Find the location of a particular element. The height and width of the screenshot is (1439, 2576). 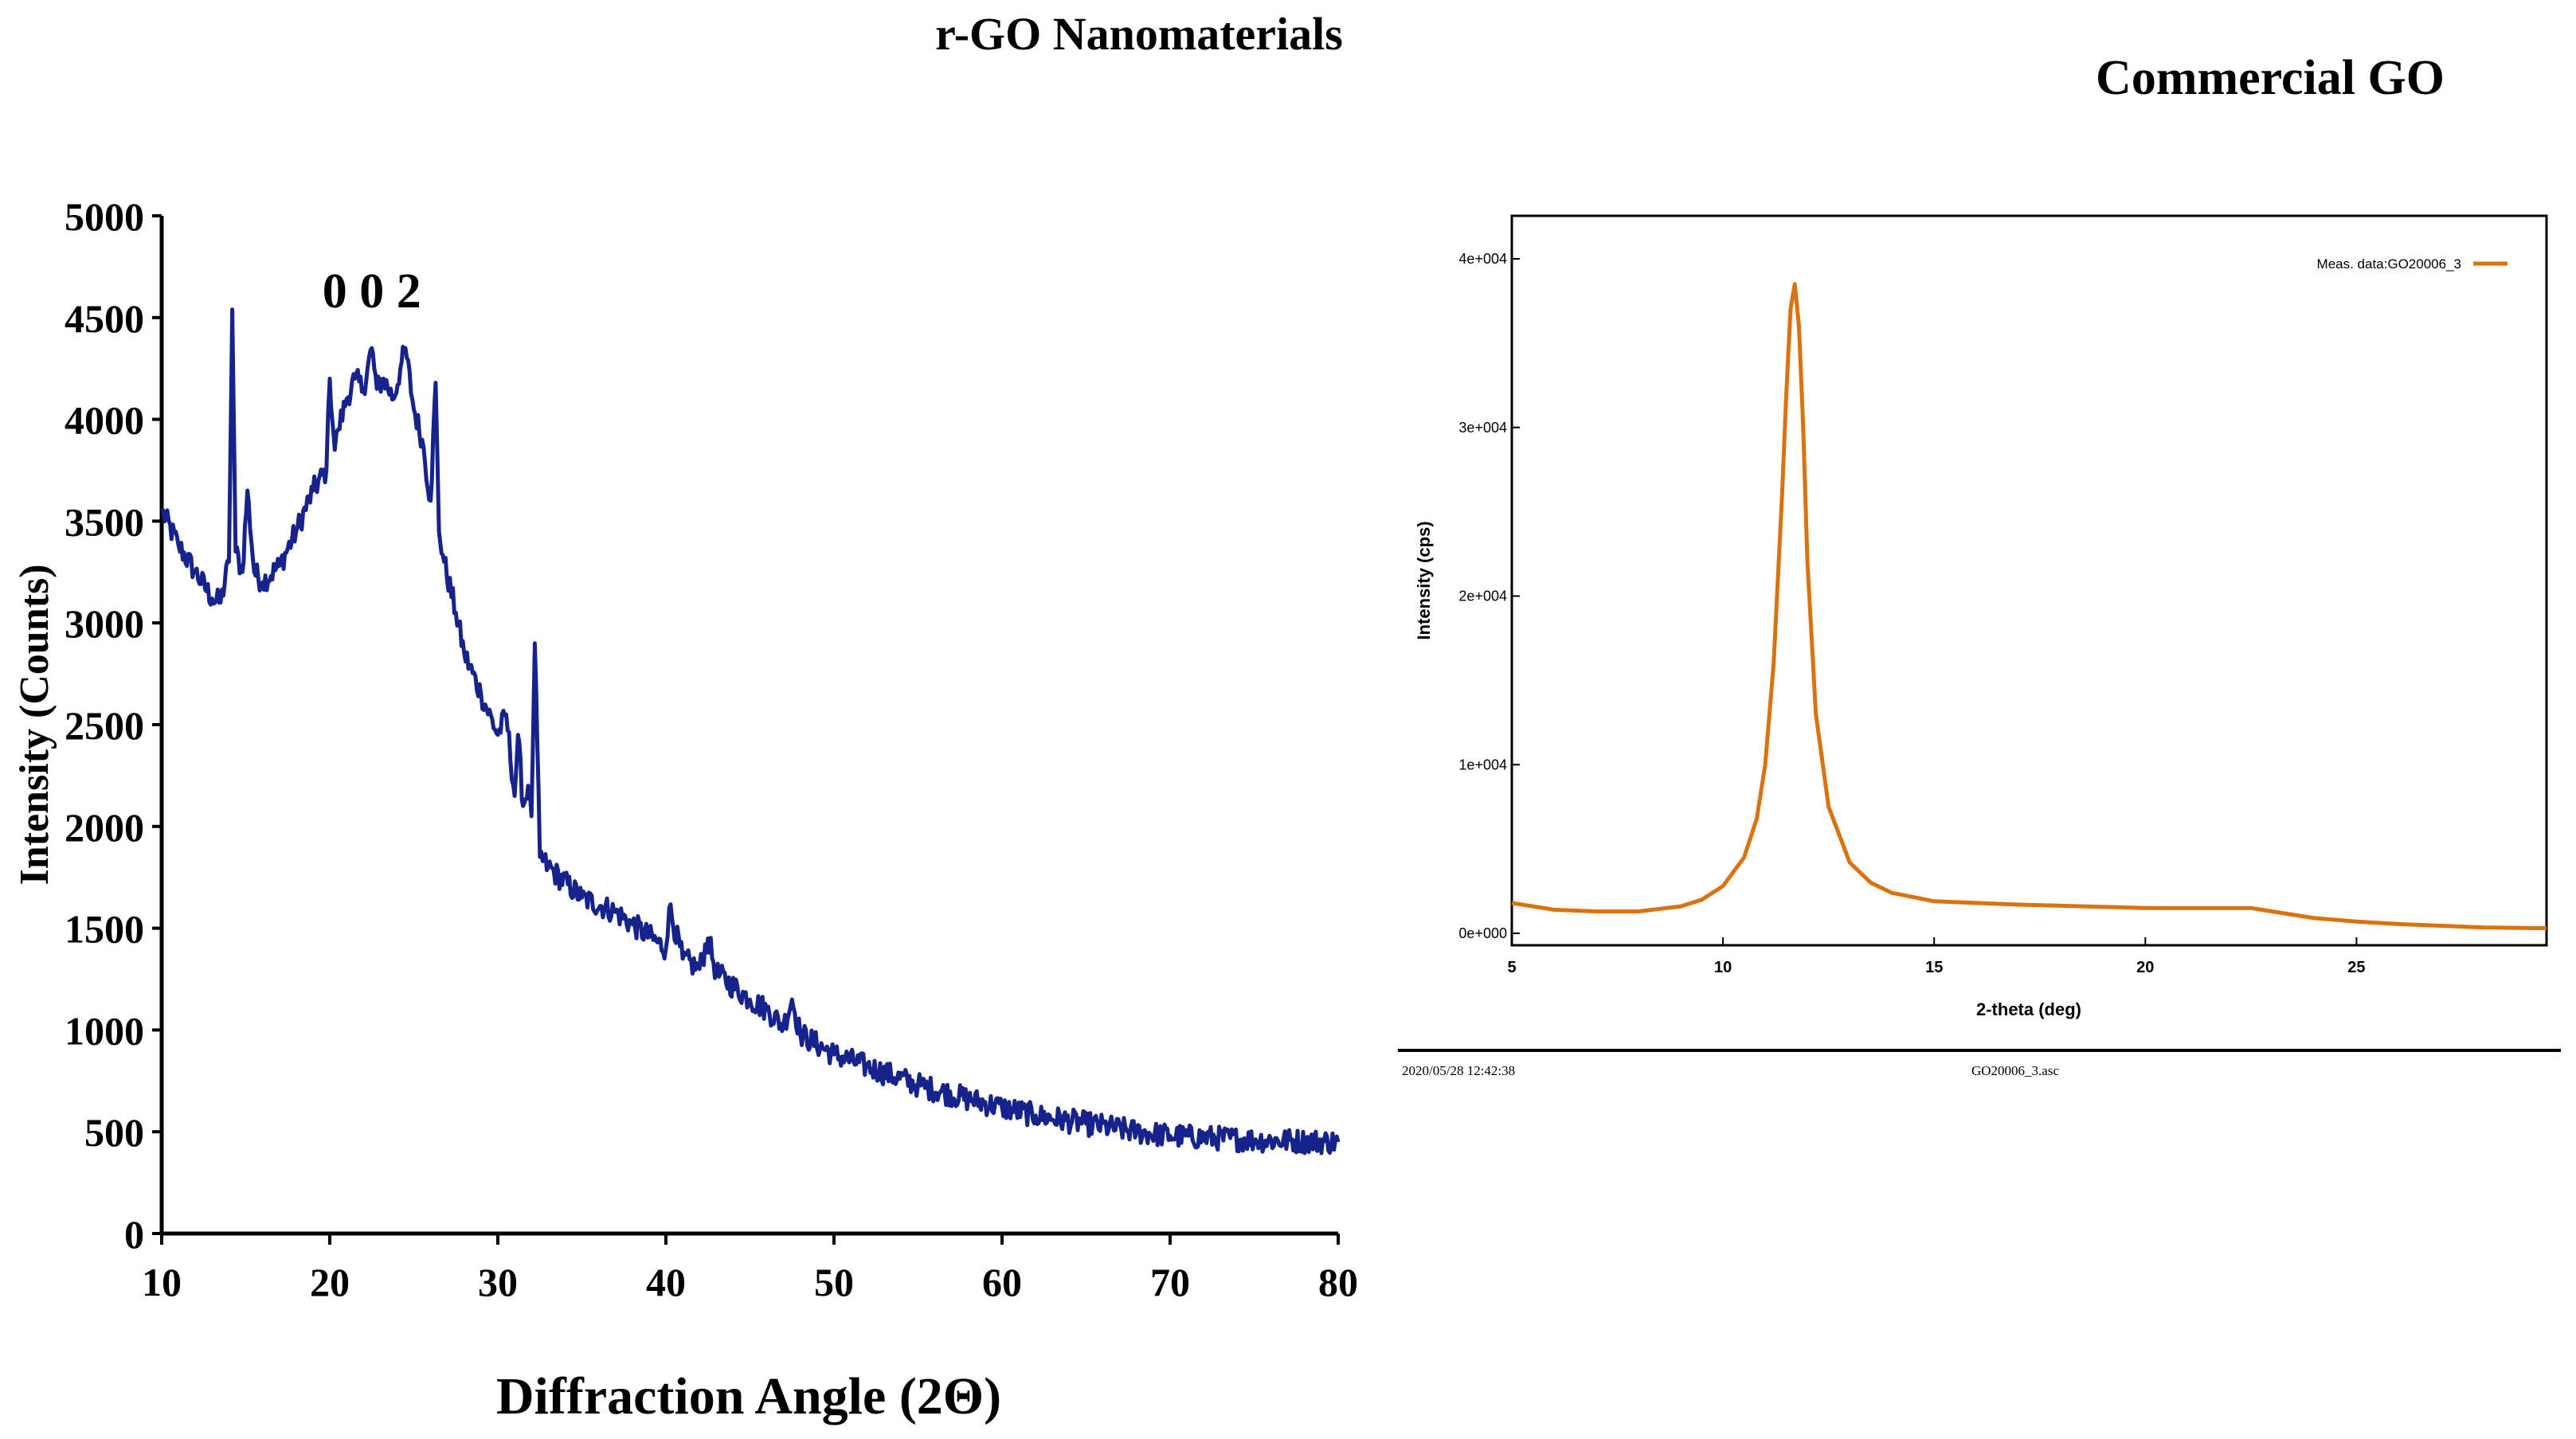

left-x-tick-label: 80 is located at coordinates (1338, 1282).